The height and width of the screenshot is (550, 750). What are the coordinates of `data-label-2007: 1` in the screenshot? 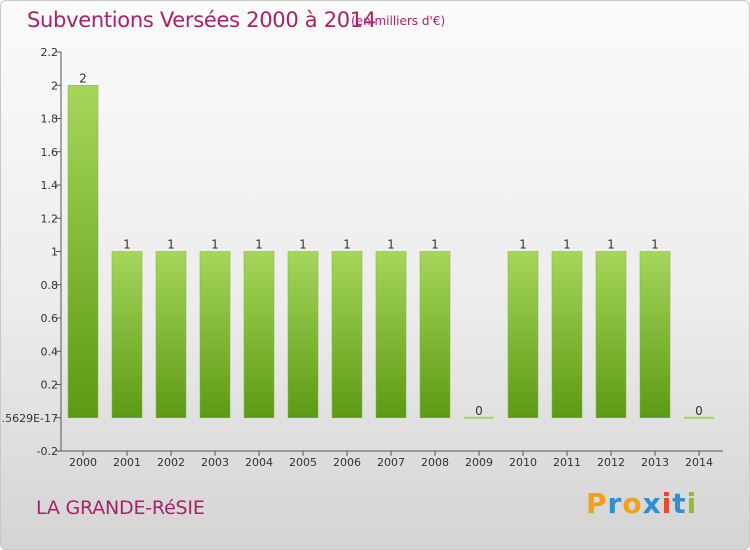 It's located at (391, 245).